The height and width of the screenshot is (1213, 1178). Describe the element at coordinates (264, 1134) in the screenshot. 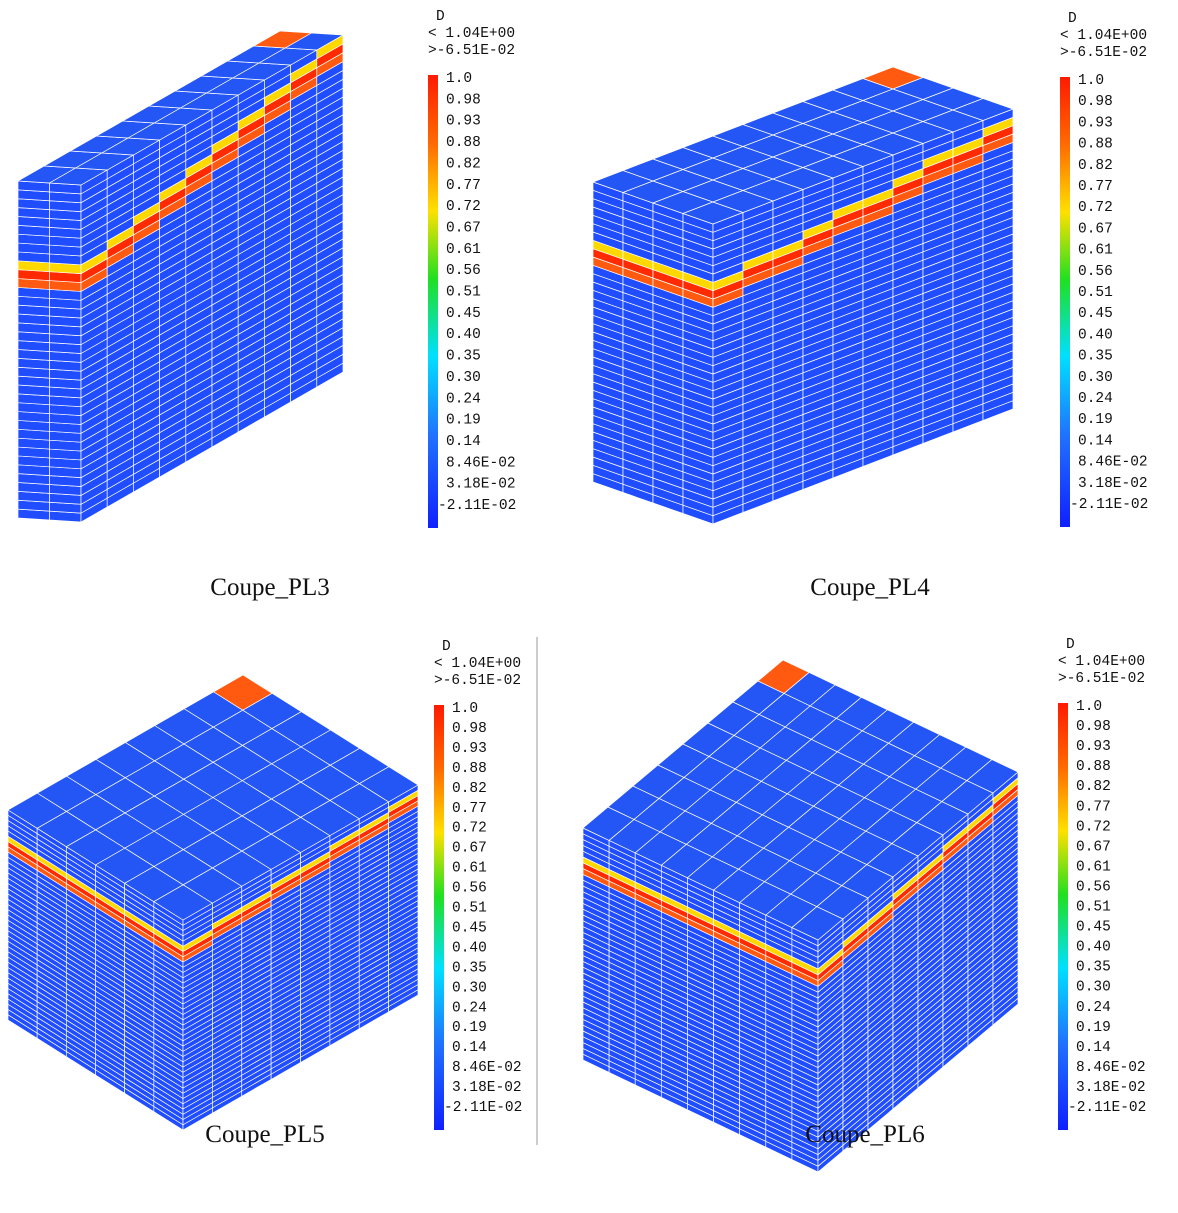

I see `caption: Coupe_PL5` at that location.